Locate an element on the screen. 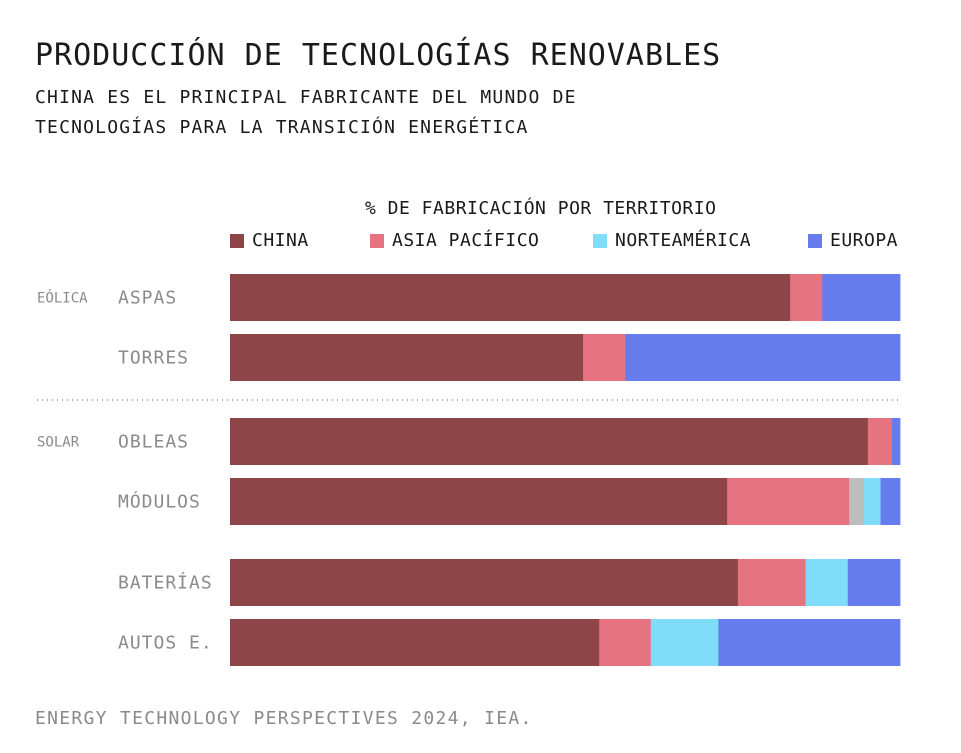  bar-modulos-china is located at coordinates (479, 501).